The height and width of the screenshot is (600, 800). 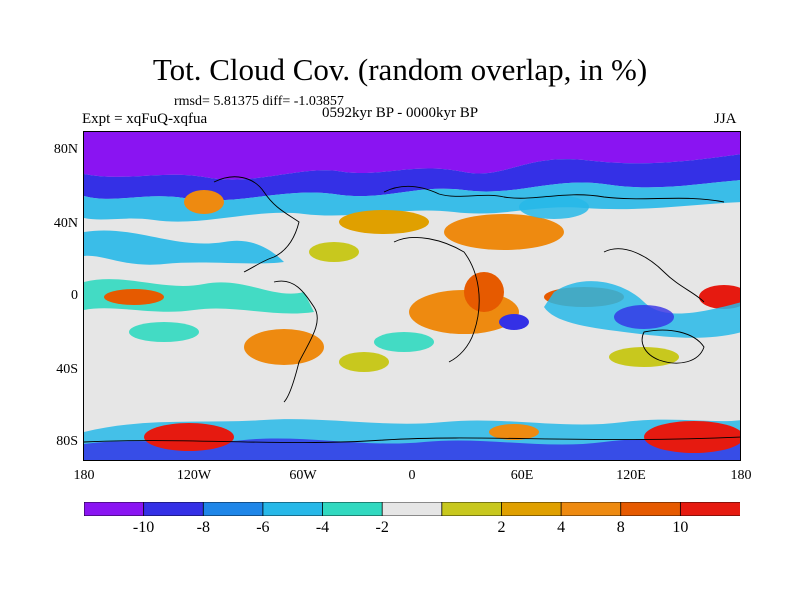 I want to click on colorbar-label: 4, so click(x=561, y=527).